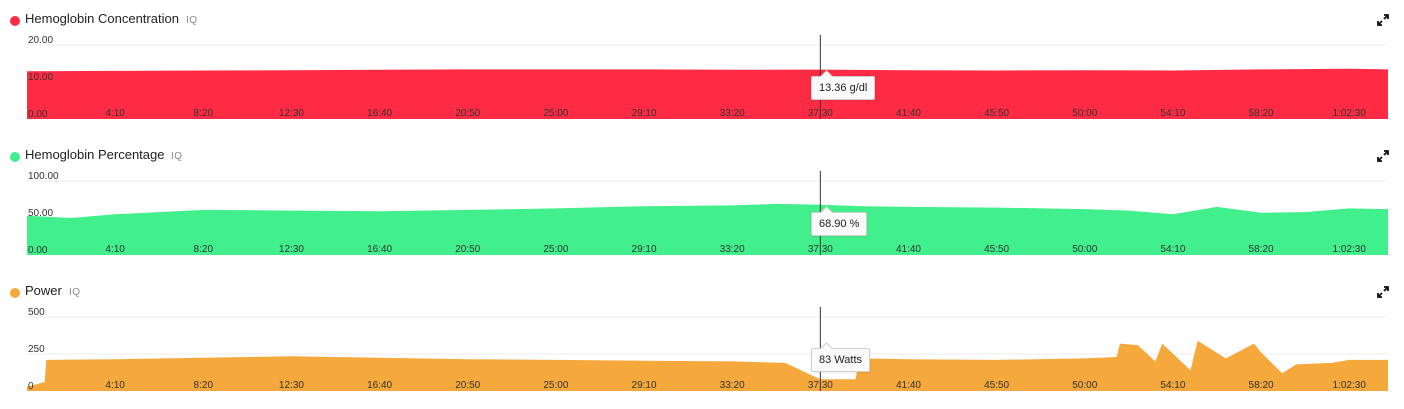 The height and width of the screenshot is (409, 1404). Describe the element at coordinates (43, 176) in the screenshot. I see `y-tick-label: 100.00` at that location.